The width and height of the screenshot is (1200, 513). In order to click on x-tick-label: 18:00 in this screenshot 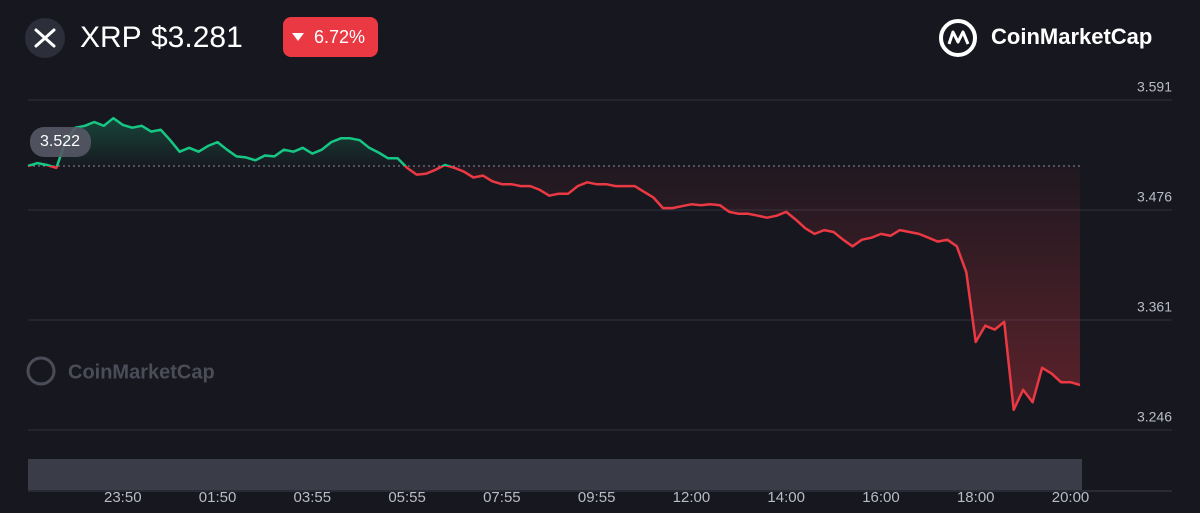, I will do `click(976, 497)`.